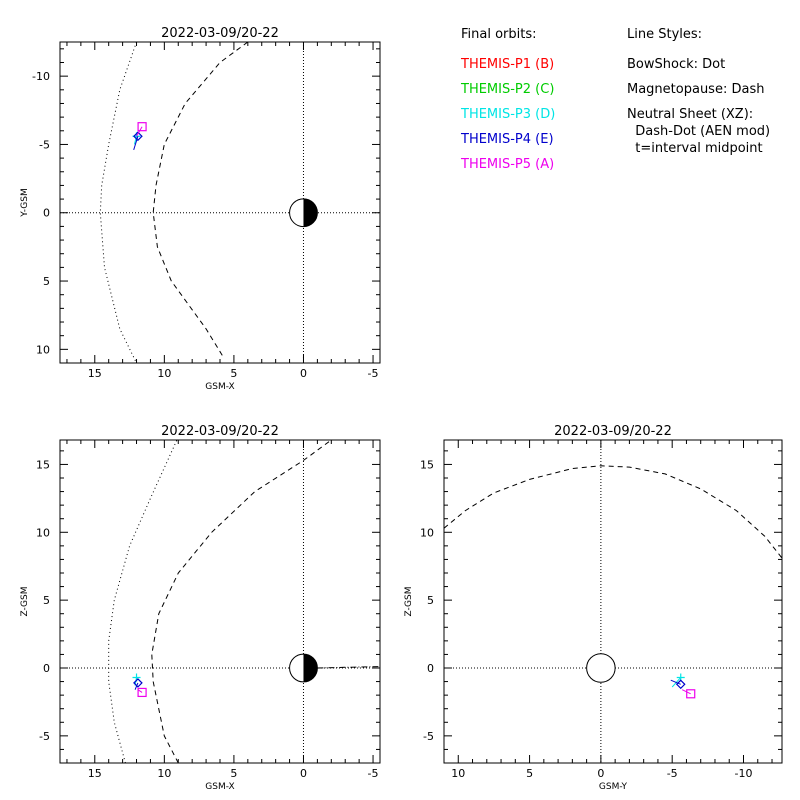  Describe the element at coordinates (676, 64) in the screenshot. I see `style-bowshock: BowShock: Dot` at that location.